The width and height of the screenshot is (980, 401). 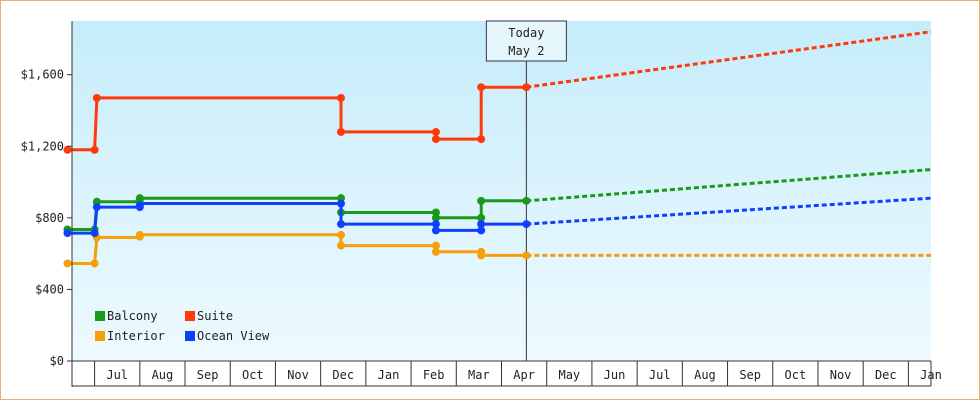 I want to click on x-tick-label: Mar, so click(x=479, y=375).